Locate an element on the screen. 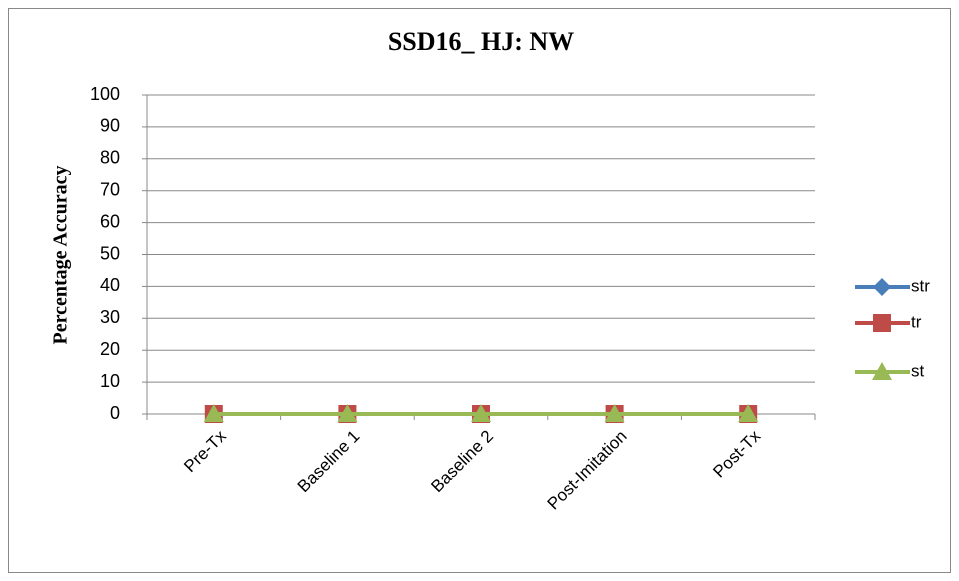 The image size is (959, 581). y-tick-label: 90 is located at coordinates (110, 126).